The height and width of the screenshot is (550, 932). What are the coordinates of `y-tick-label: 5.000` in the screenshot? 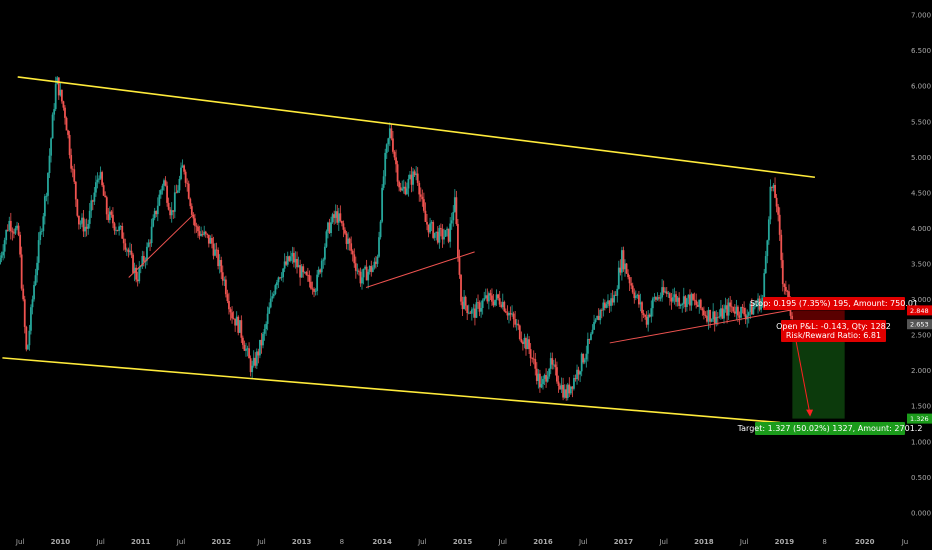 It's located at (921, 158).